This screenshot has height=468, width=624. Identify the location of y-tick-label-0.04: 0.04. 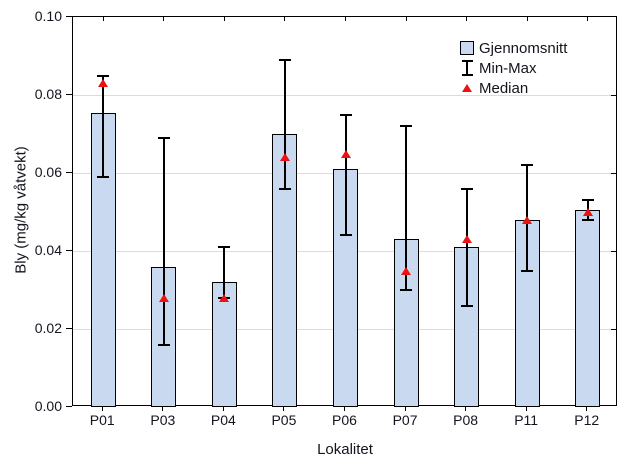
(48, 250).